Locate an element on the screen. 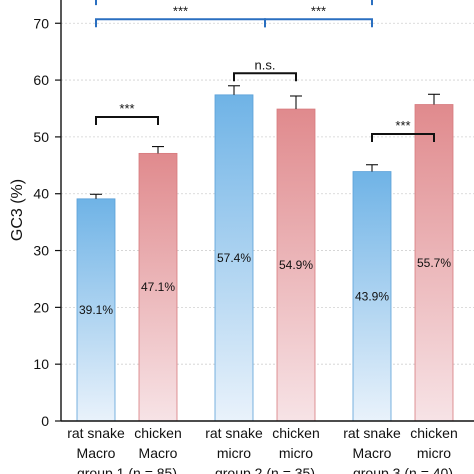 The width and height of the screenshot is (474, 474). y-tick-label: 60 is located at coordinates (41, 80).